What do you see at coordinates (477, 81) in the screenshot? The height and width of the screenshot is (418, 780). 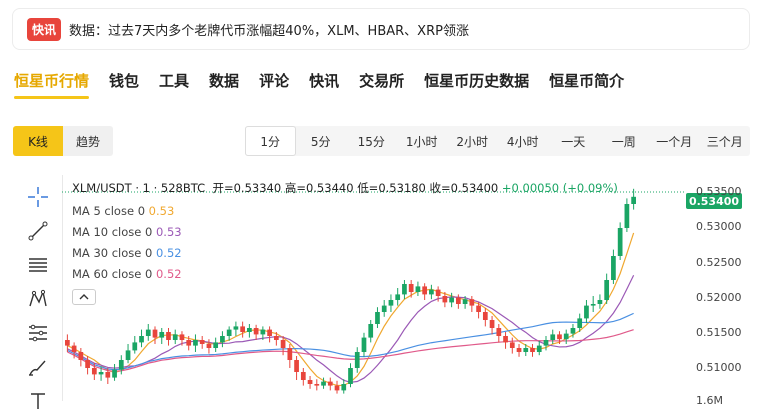 I see `nav-tab-history: 恒星币历史数据` at bounding box center [477, 81].